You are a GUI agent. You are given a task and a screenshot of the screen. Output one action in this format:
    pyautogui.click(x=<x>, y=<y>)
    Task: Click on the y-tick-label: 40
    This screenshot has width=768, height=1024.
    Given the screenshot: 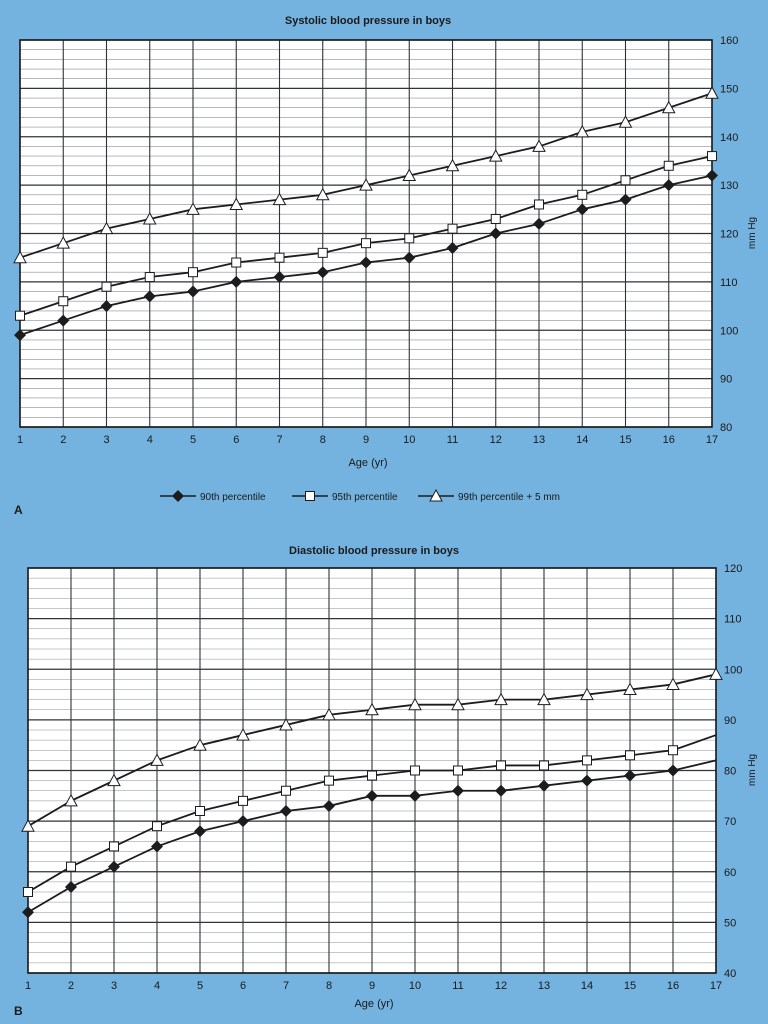 What is the action you would take?
    pyautogui.click(x=730, y=974)
    